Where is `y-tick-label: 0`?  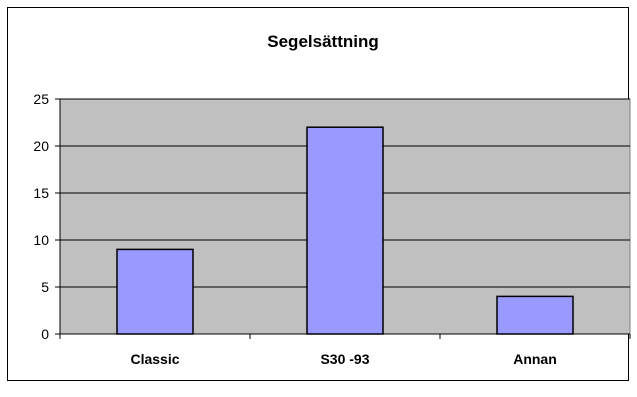 y-tick-label: 0 is located at coordinates (45, 334).